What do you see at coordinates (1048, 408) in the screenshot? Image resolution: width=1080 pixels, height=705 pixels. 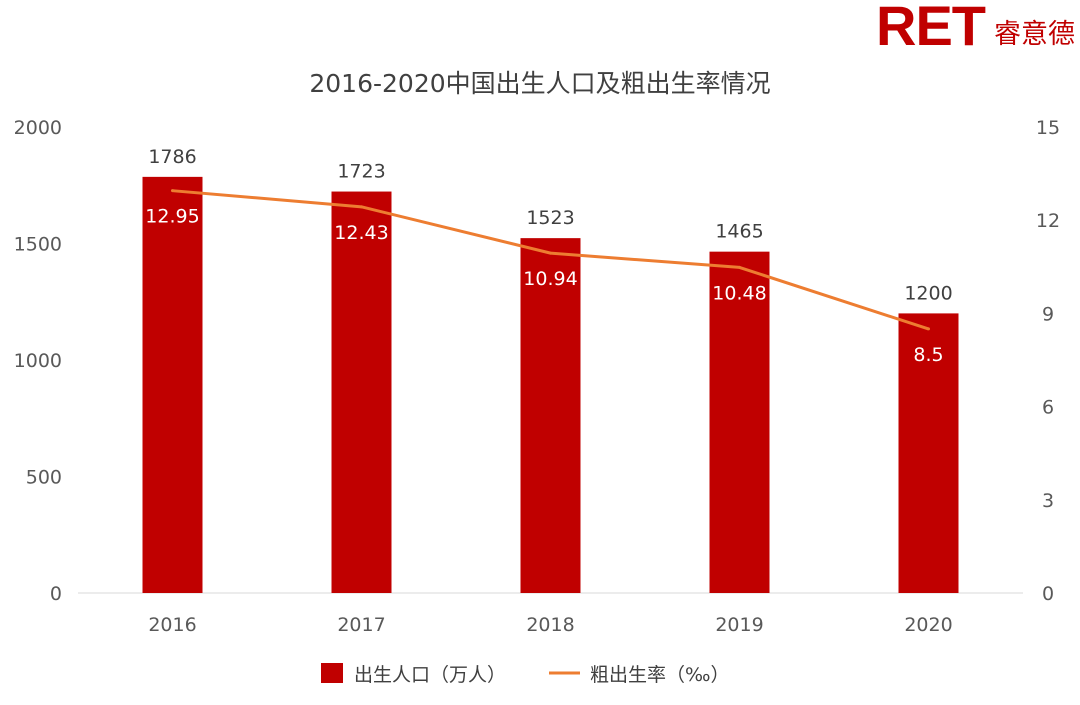 I see `y-right-tick-label: 6` at bounding box center [1048, 408].